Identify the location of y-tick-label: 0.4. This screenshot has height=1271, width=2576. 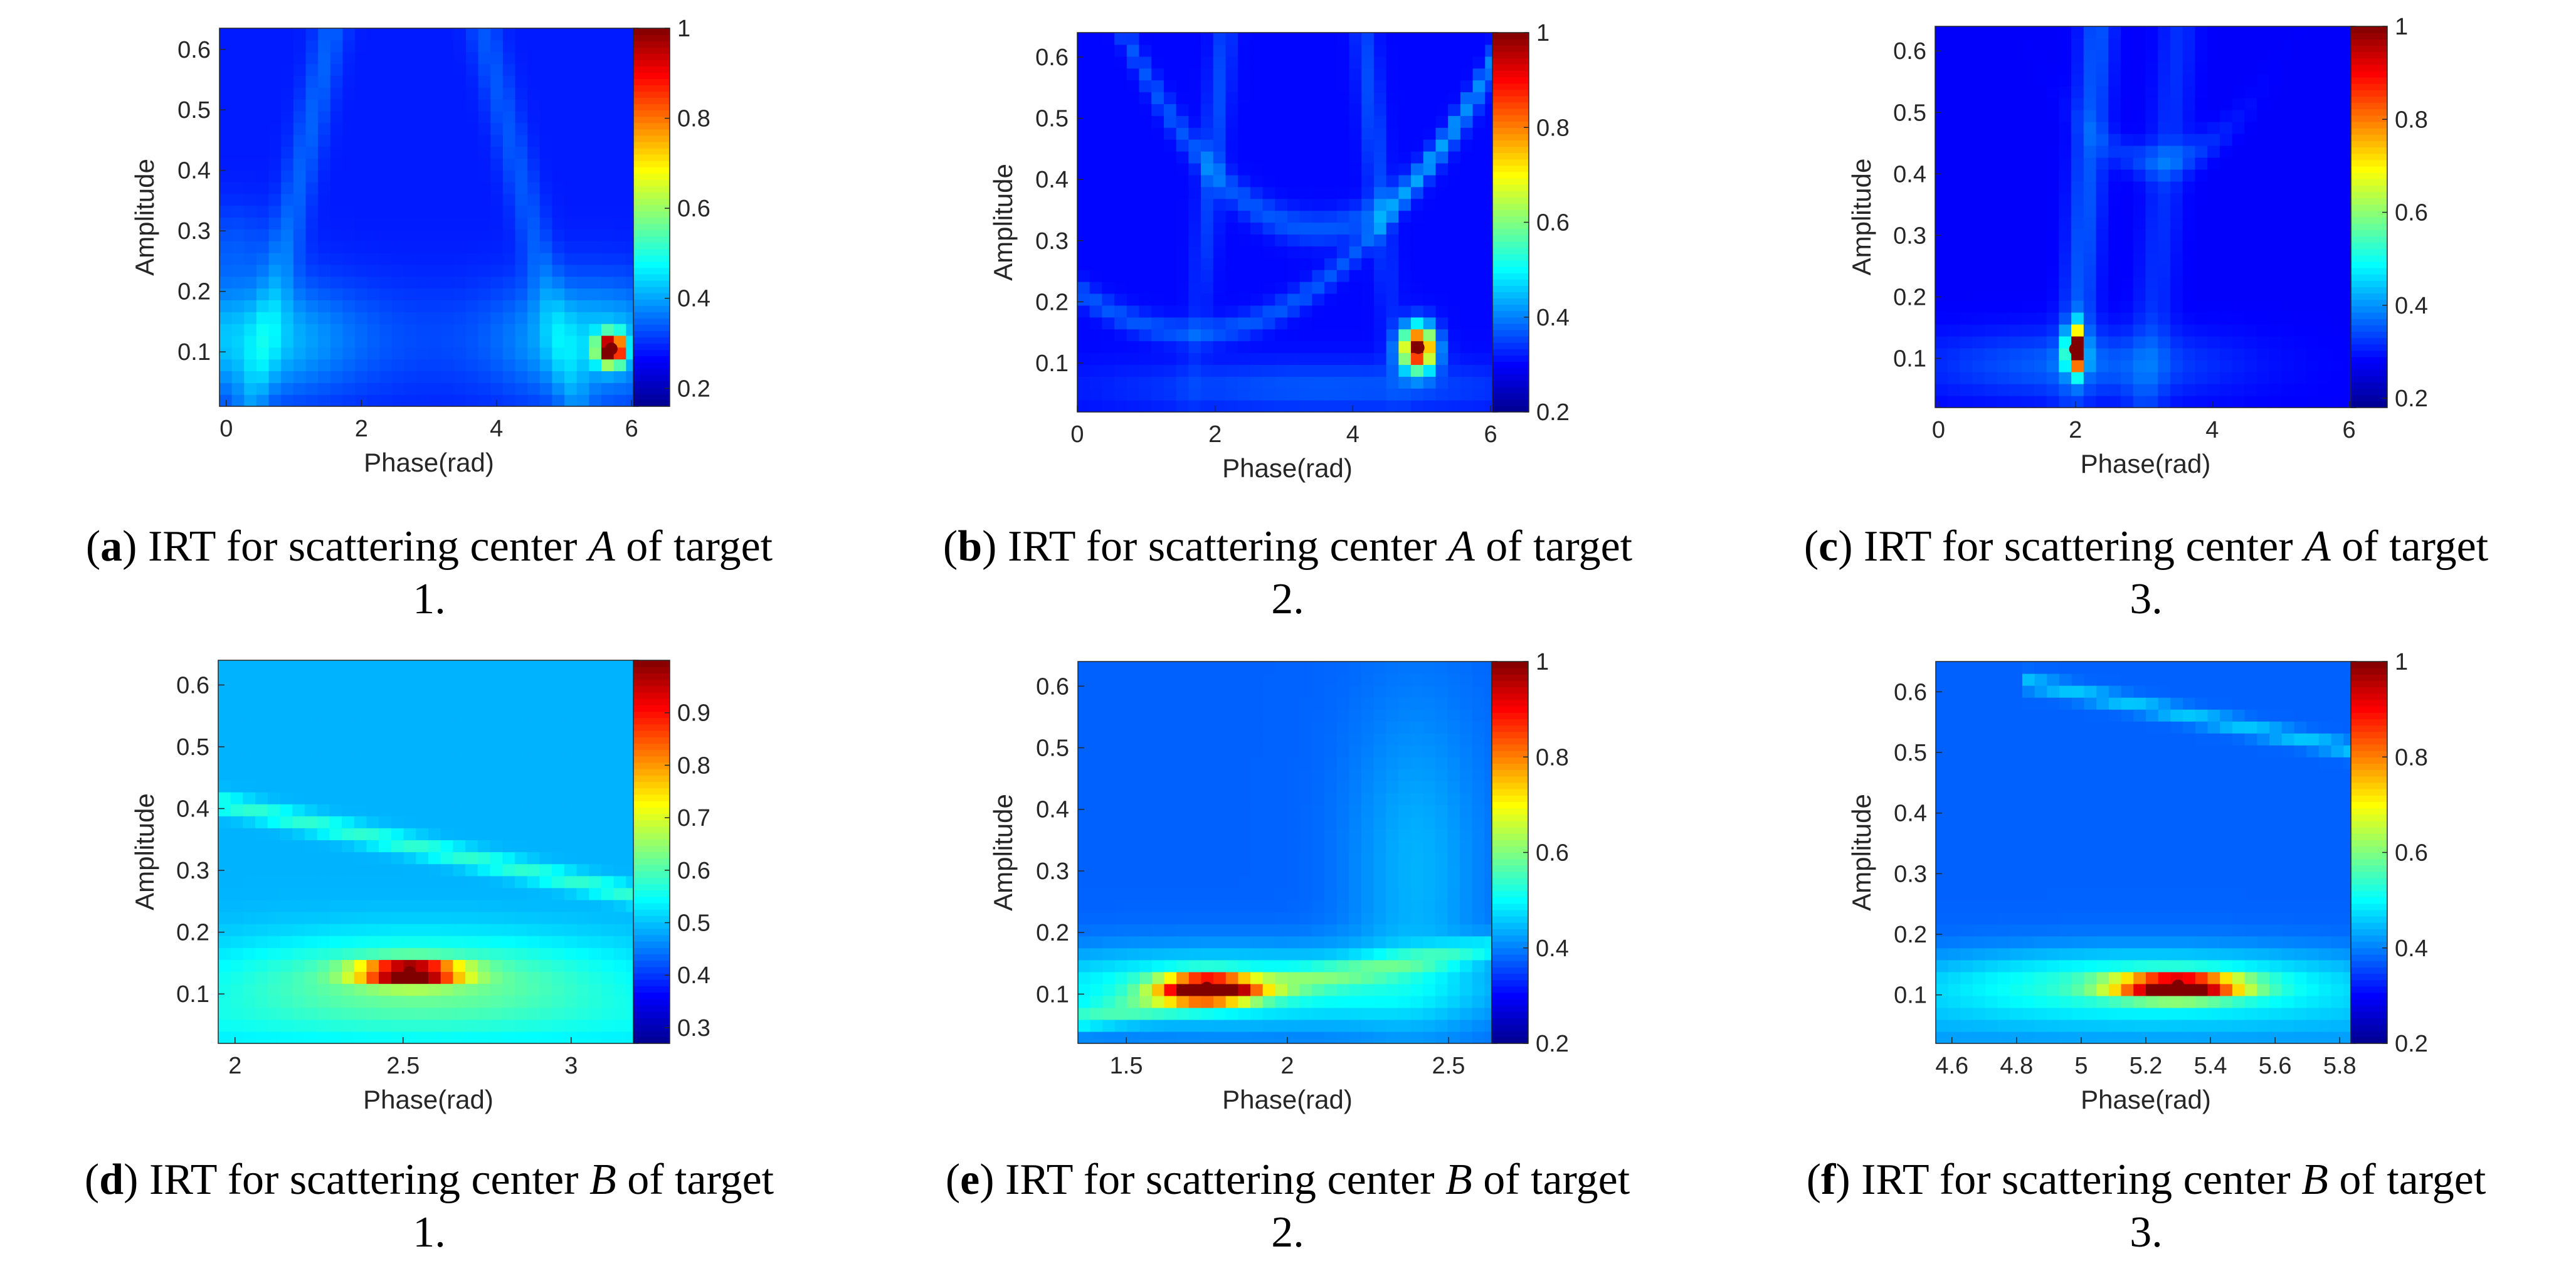
(1910, 174).